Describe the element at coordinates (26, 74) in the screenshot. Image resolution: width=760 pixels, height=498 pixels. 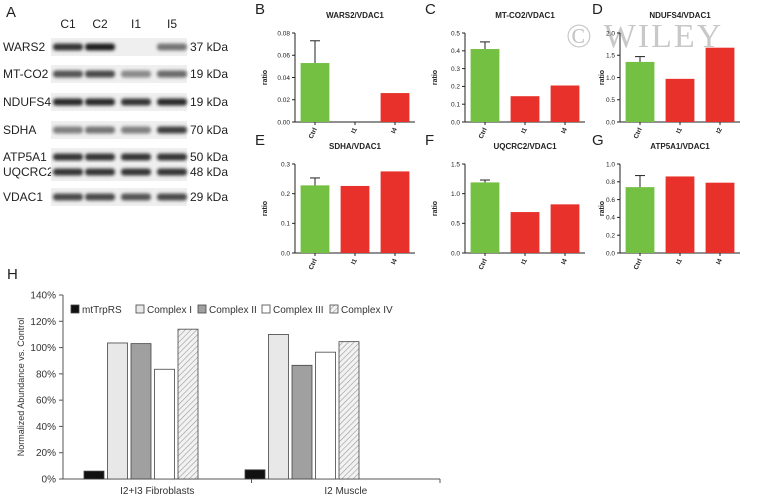
I see `blot-protein-label: MT-CO2` at that location.